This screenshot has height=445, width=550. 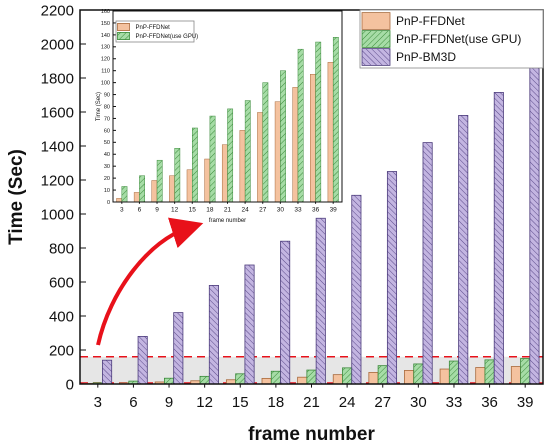 I want to click on x-tick-label: 24, so click(x=347, y=402).